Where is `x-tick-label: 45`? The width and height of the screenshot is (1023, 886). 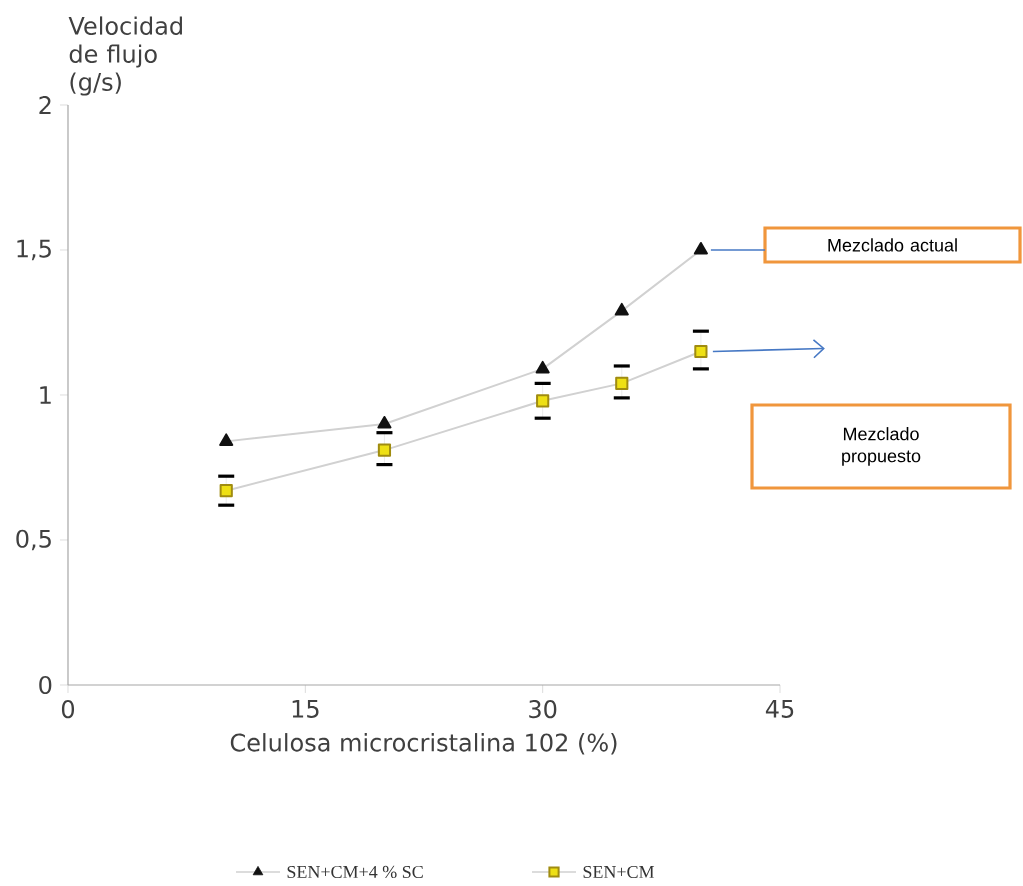 x-tick-label: 45 is located at coordinates (779, 709).